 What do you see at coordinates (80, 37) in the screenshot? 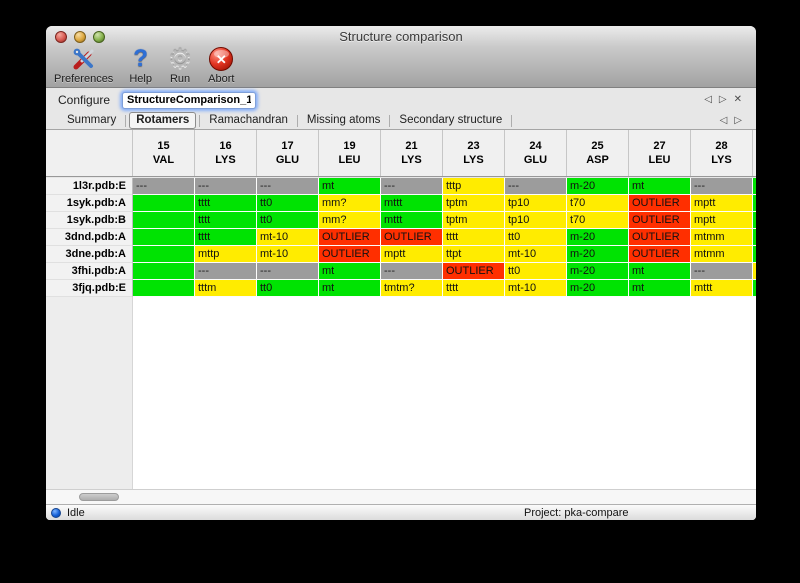
I see `minimize-window-button` at bounding box center [80, 37].